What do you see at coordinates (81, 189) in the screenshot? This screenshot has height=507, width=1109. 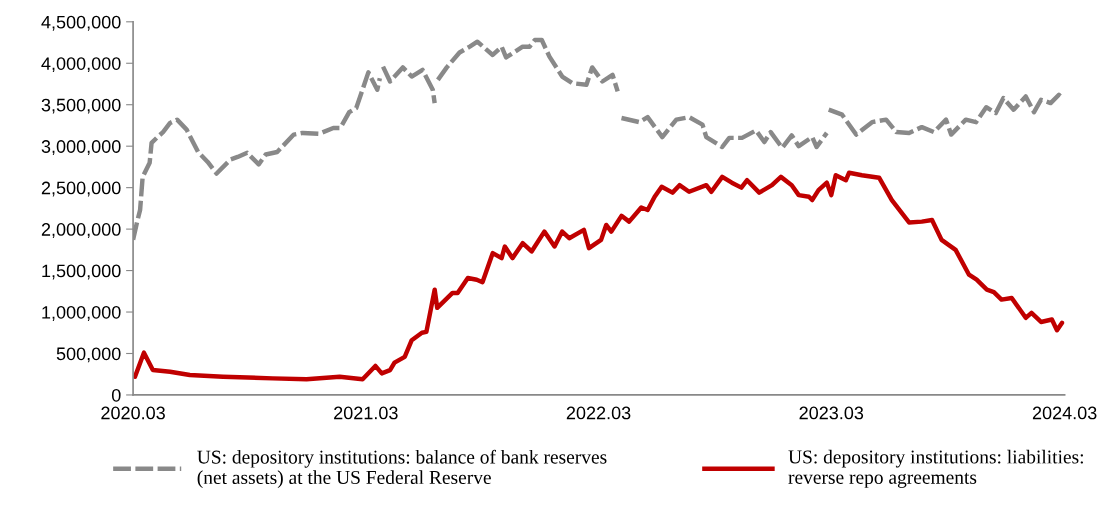 I see `y-tick-label: 2,500,000` at bounding box center [81, 189].